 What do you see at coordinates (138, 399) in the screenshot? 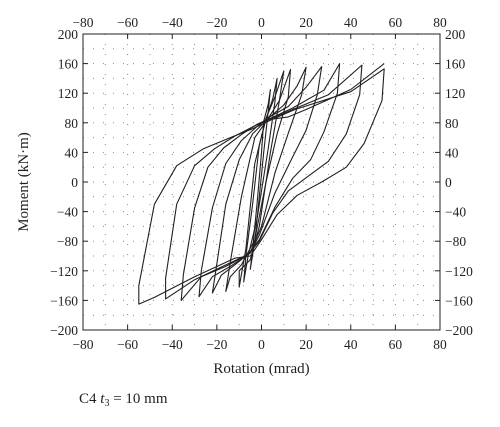
I see `caption-suffix: = 10 mm` at bounding box center [138, 399].